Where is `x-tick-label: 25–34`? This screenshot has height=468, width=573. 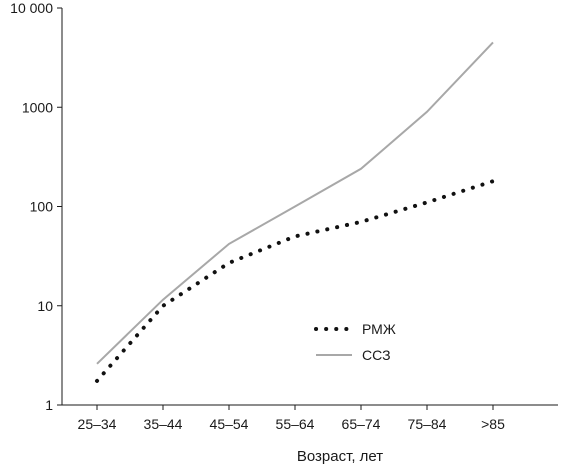 x-tick-label: 25–34 is located at coordinates (97, 424).